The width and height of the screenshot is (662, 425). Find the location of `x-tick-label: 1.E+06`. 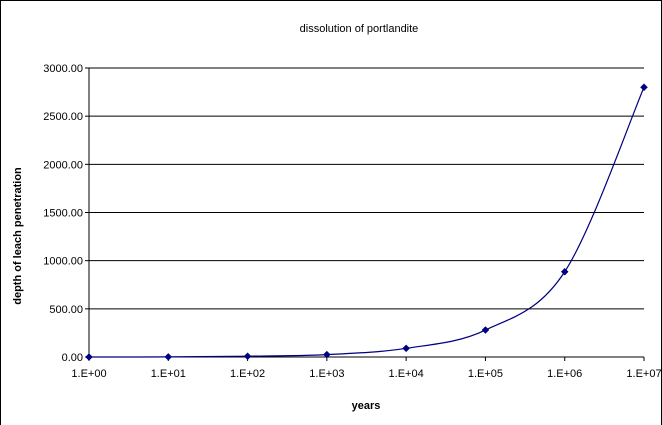

x-tick-label: 1.E+06 is located at coordinates (564, 374).